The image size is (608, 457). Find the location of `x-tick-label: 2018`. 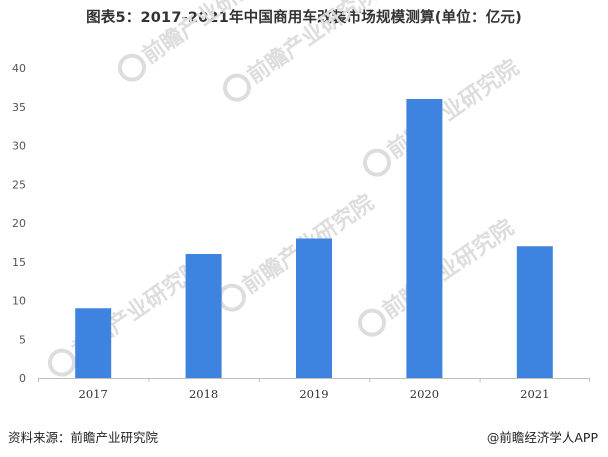

x-tick-label: 2018 is located at coordinates (203, 394).